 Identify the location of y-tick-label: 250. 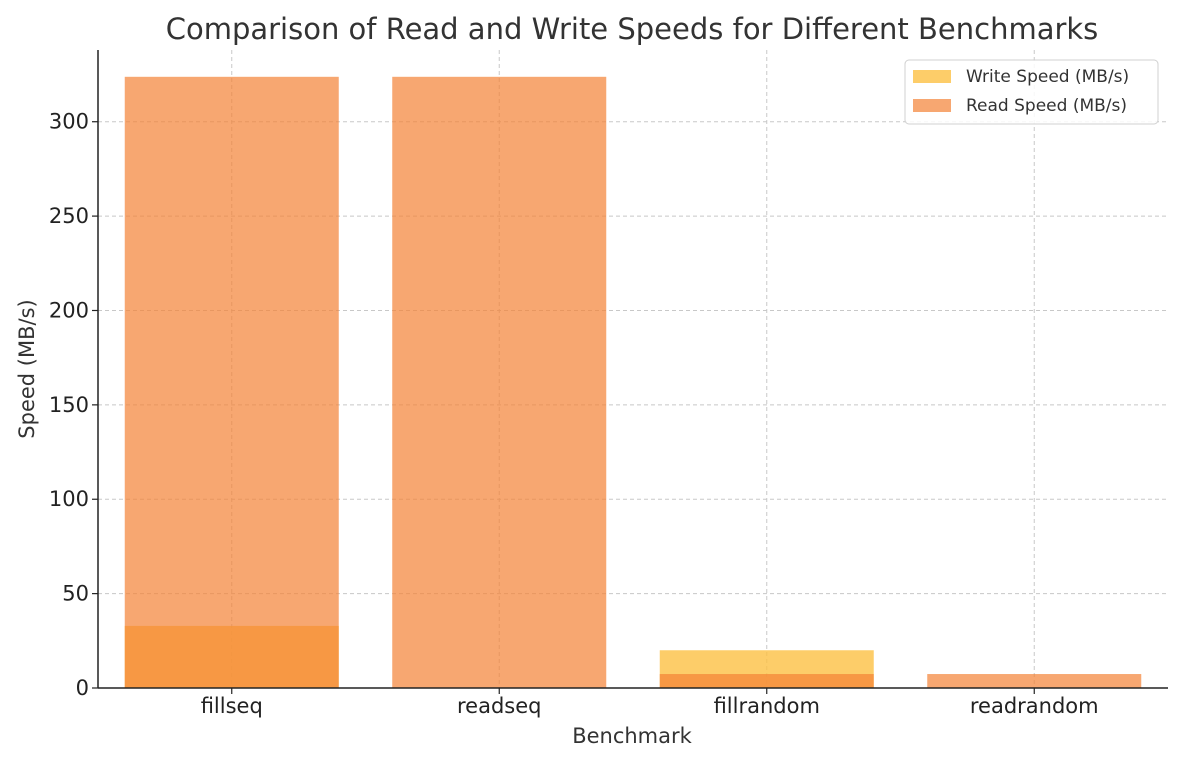
(69, 216).